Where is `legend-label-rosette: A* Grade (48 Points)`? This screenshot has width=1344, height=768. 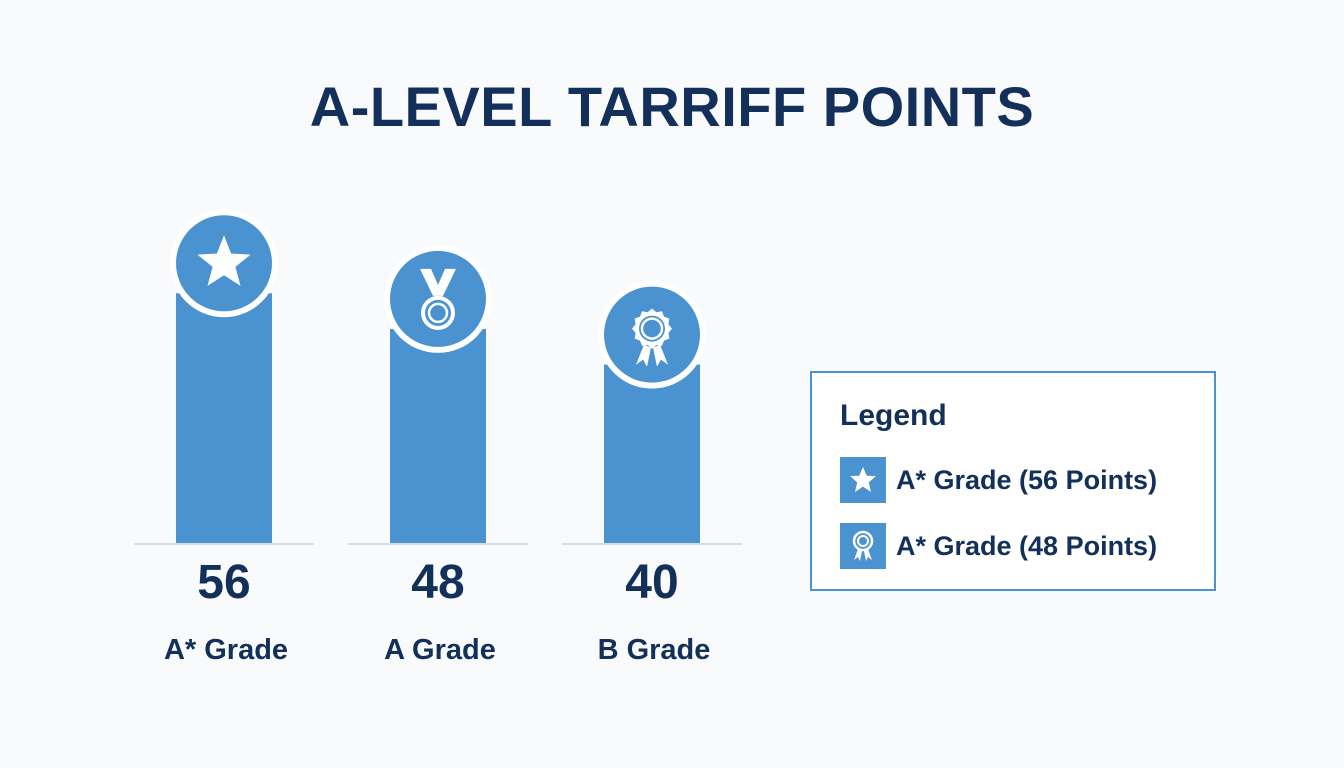
legend-label-rosette: A* Grade (48 Points) is located at coordinates (1027, 545).